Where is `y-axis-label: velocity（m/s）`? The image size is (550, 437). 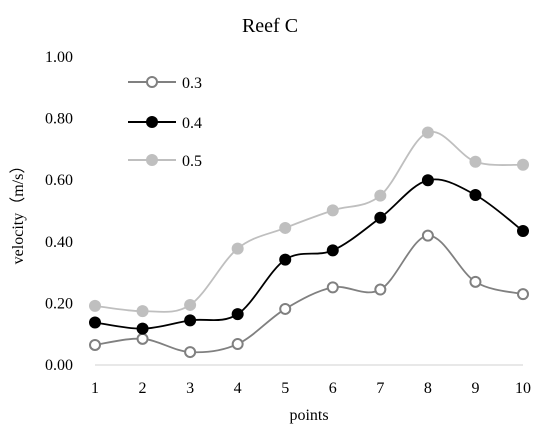 y-axis-label: velocity（m/s） is located at coordinates (18, 211).